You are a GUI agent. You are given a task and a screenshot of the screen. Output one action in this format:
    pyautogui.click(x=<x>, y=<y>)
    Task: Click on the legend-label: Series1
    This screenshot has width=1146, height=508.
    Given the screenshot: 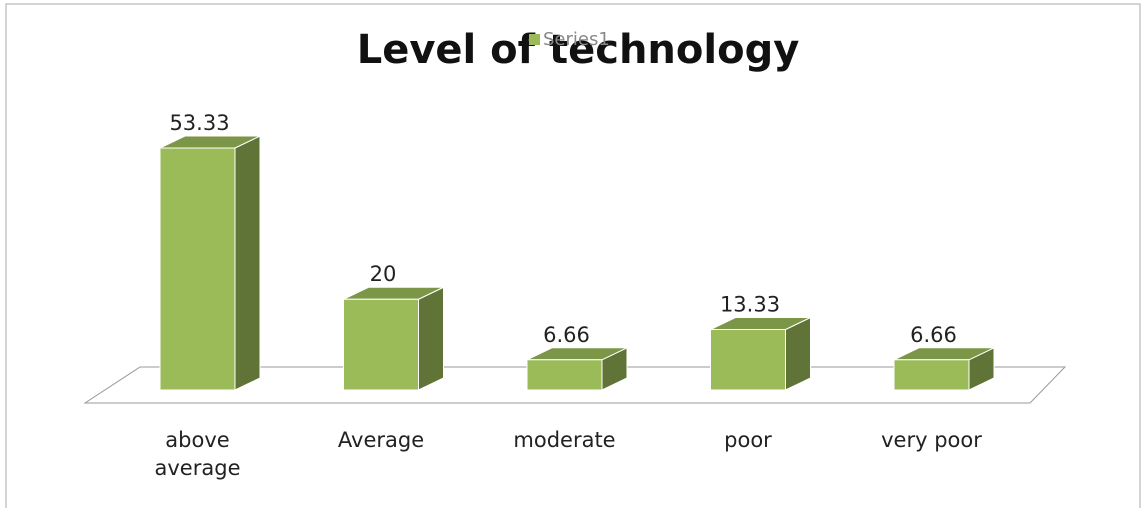 What is the action you would take?
    pyautogui.click(x=576, y=39)
    